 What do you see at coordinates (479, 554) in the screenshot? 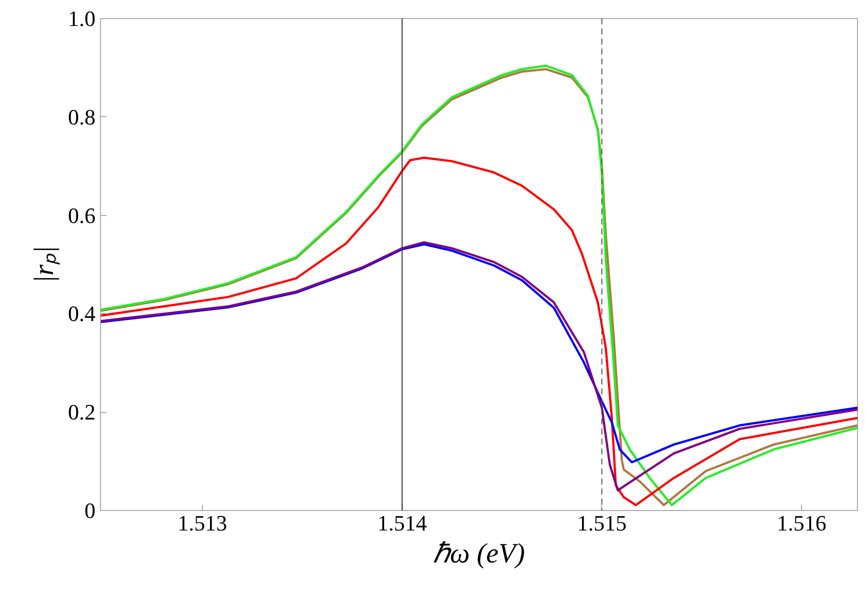
I see `x-axis-title: ℏω (eV)` at bounding box center [479, 554].